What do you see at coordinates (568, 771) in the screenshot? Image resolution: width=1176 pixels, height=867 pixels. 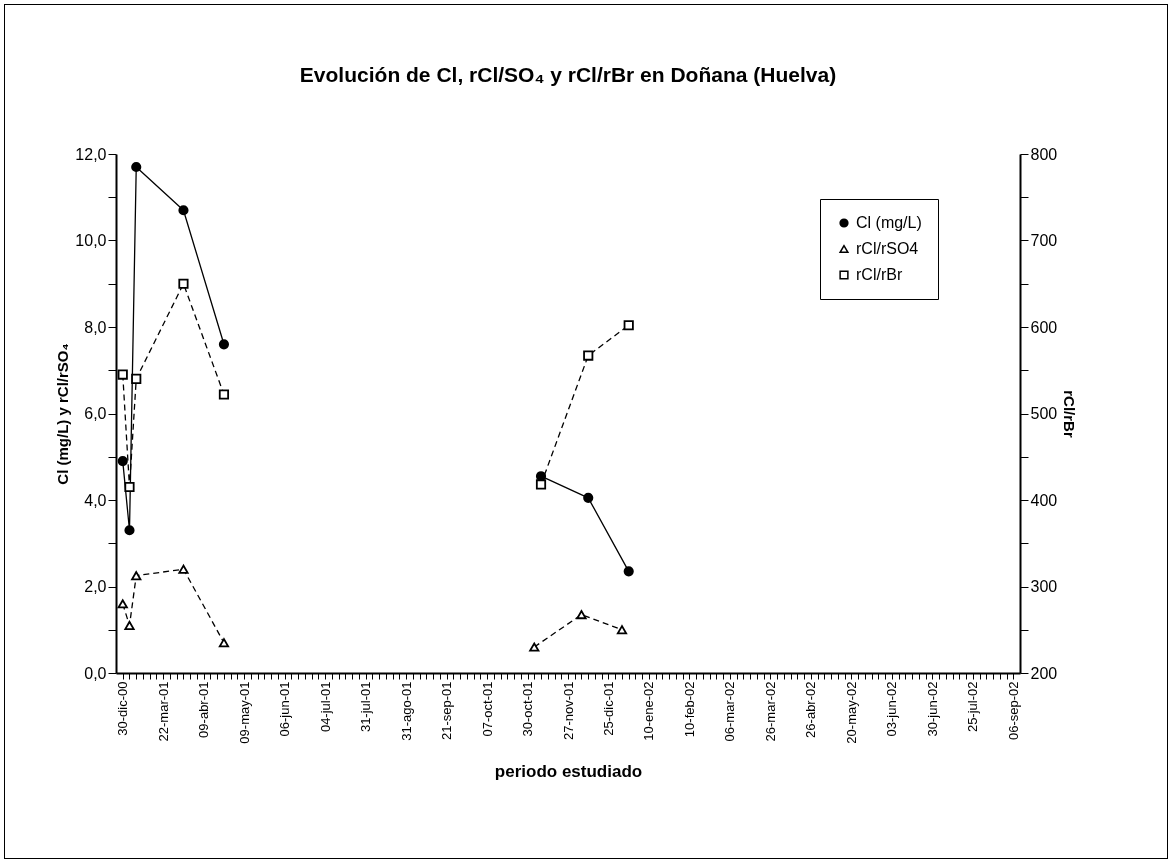 I see `x-axis-title: periodo estudiado` at bounding box center [568, 771].